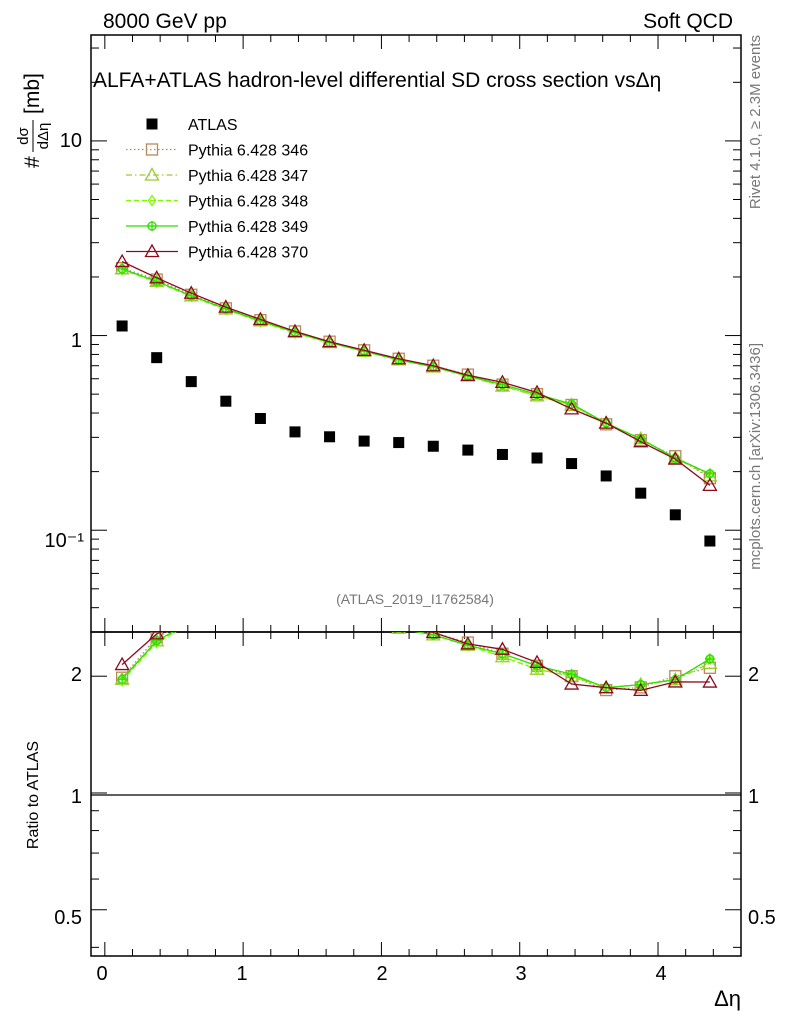 The image size is (786, 1024). Describe the element at coordinates (248, 151) in the screenshot. I see `legend-label-0: Pythia 6.428 346` at that location.